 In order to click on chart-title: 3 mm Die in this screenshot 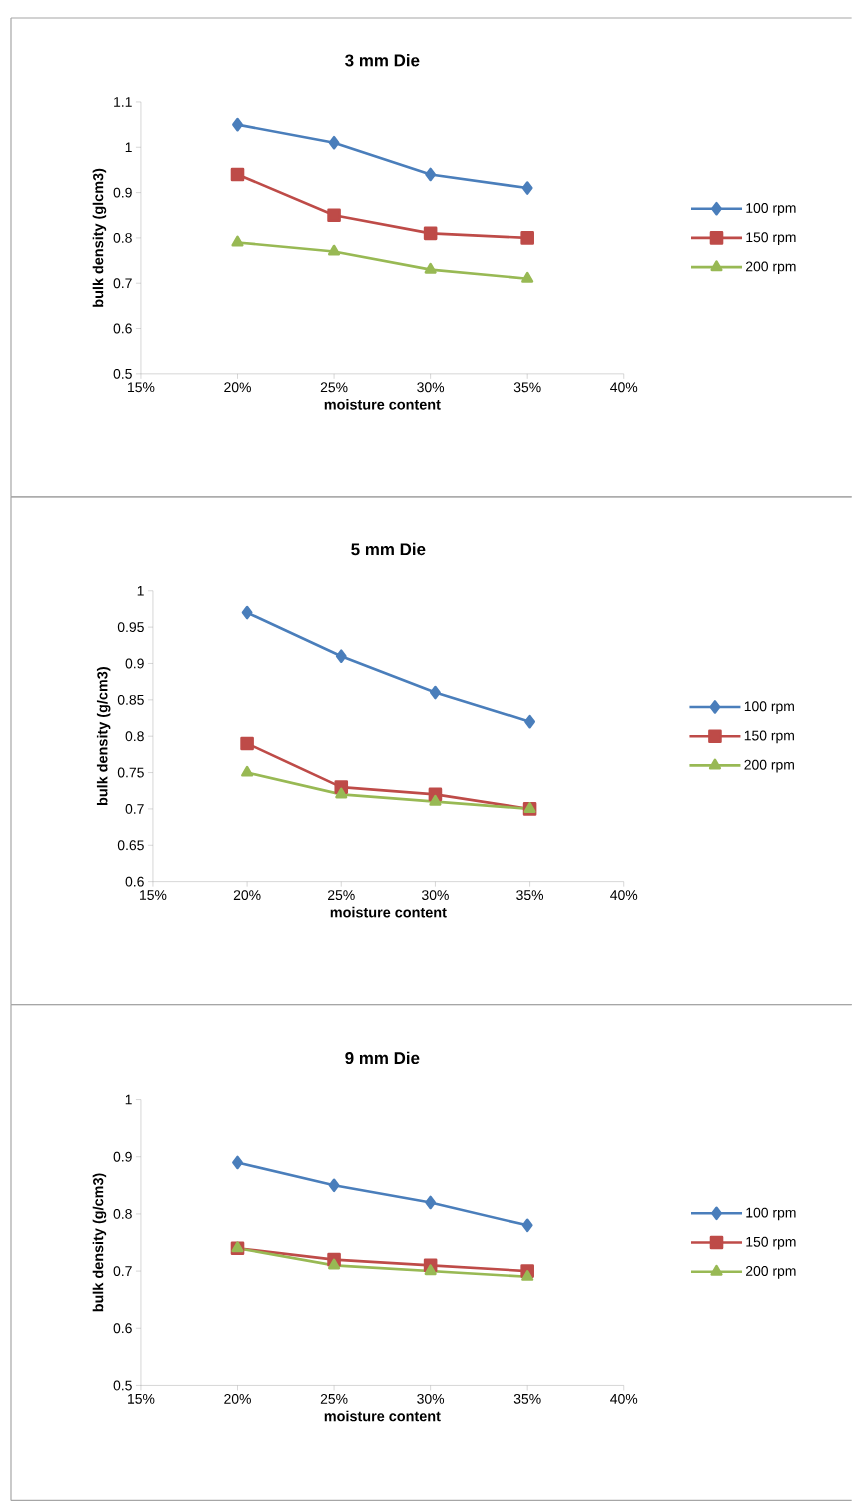, I will do `click(382, 60)`.